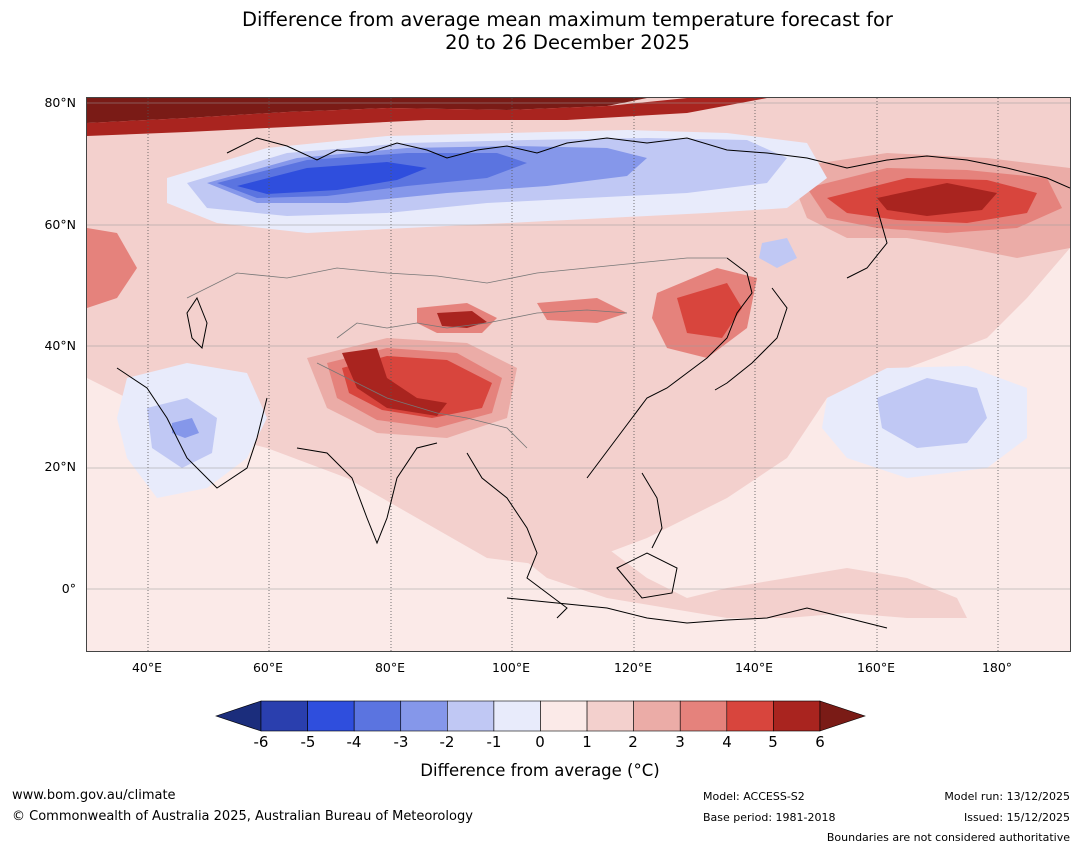  I want to click on colorbar-tick-m2: -2, so click(447, 742).